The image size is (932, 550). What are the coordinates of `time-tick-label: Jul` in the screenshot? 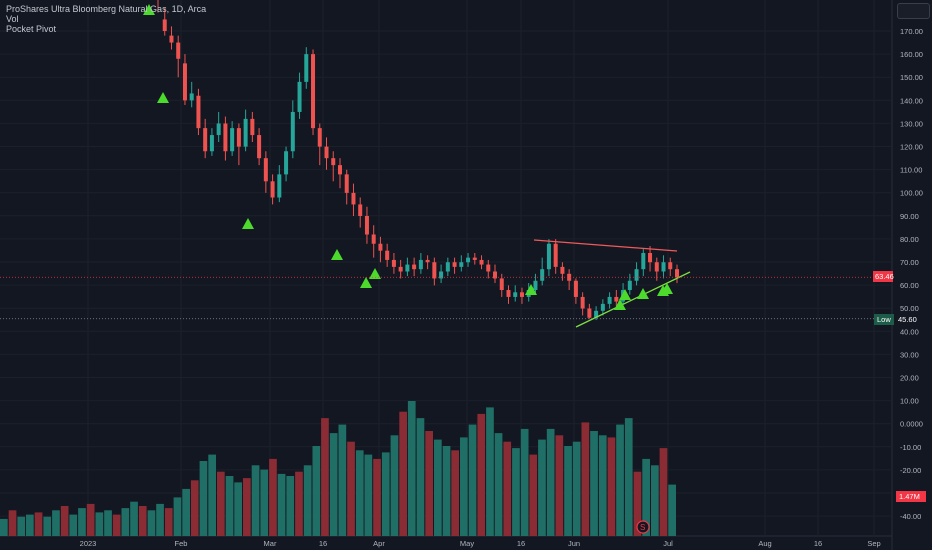 It's located at (668, 543).